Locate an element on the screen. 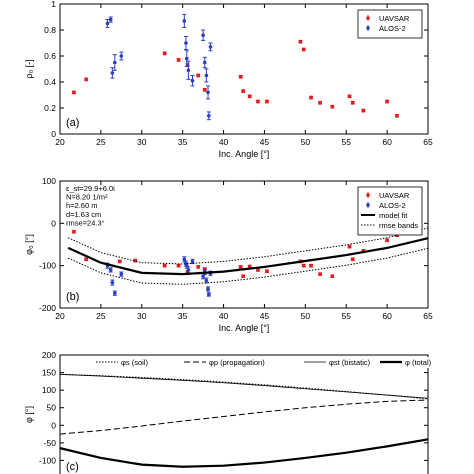  panel-c-legend-entry: φp (propagation) is located at coordinates (237, 362).